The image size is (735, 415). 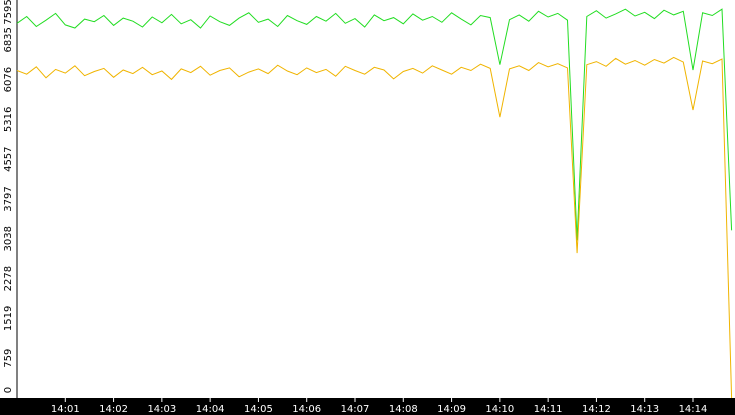 What do you see at coordinates (8, 358) in the screenshot?
I see `y-tick-label: 759` at bounding box center [8, 358].